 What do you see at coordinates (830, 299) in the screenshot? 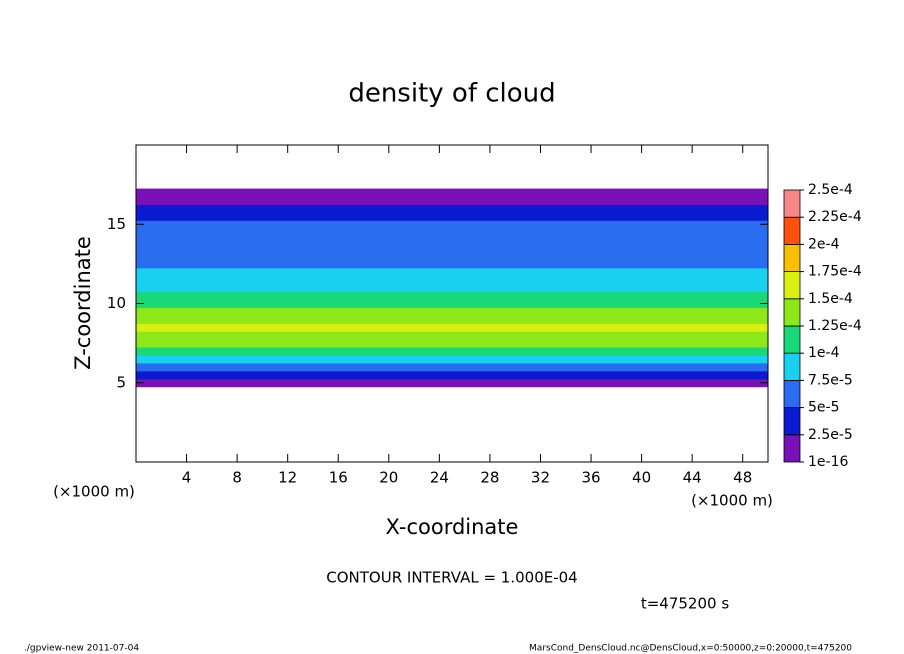
I see `colorbar-label: 1.5e-4` at bounding box center [830, 299].